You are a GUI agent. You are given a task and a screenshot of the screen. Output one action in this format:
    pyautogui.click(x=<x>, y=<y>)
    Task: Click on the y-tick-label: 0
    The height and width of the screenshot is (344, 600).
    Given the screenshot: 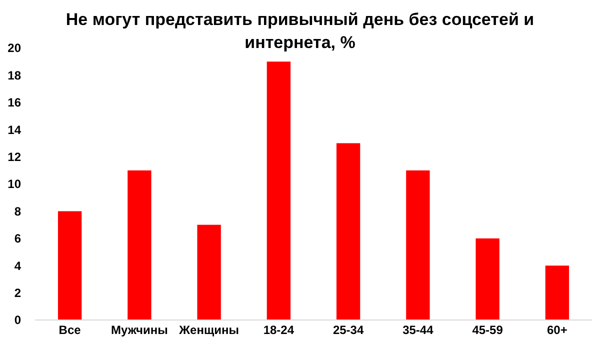 What is the action you would take?
    pyautogui.click(x=18, y=320)
    